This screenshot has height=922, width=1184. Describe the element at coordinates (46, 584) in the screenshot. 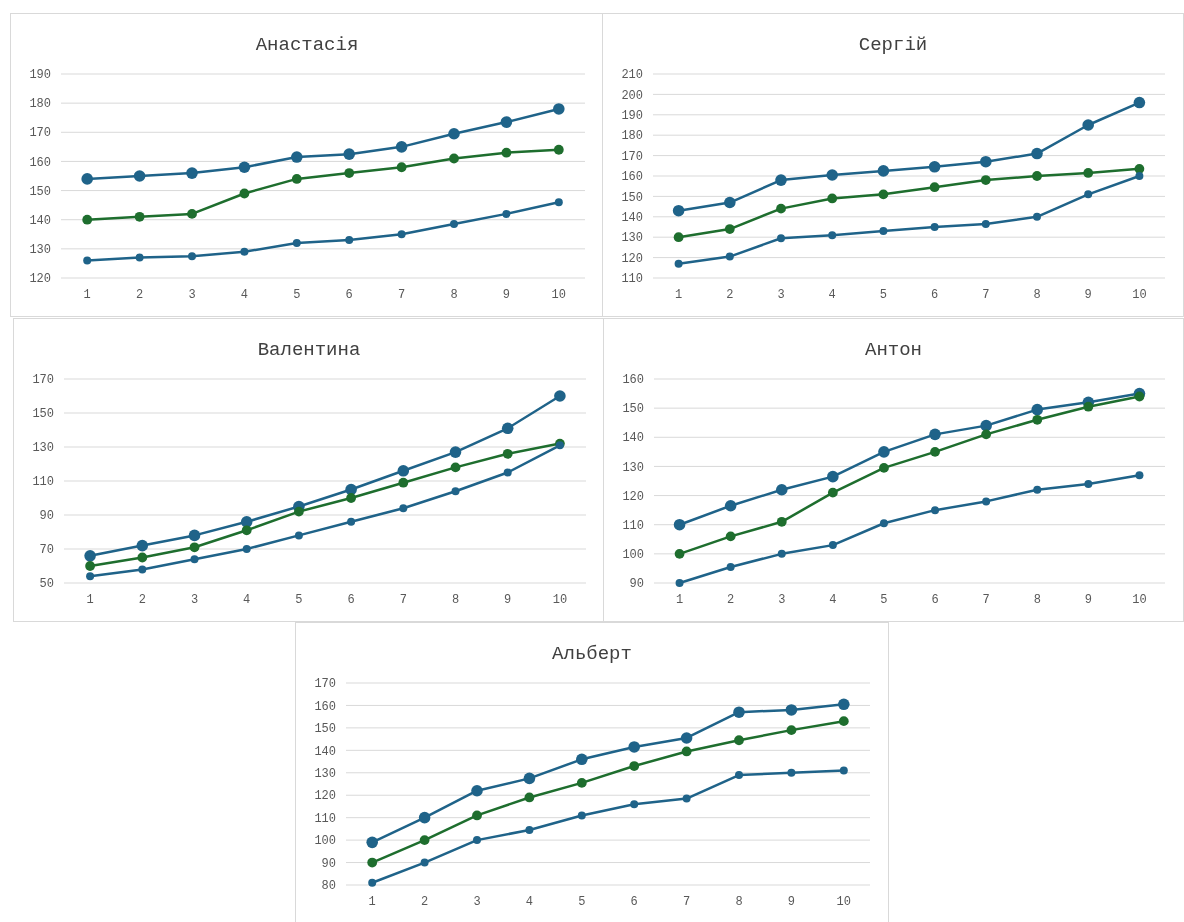

I see `y-tick-label: 50` at that location.